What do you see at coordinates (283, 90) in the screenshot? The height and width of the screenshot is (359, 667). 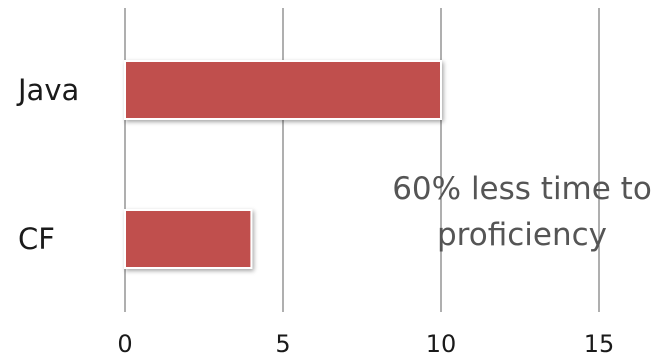 I see `bar-java` at bounding box center [283, 90].